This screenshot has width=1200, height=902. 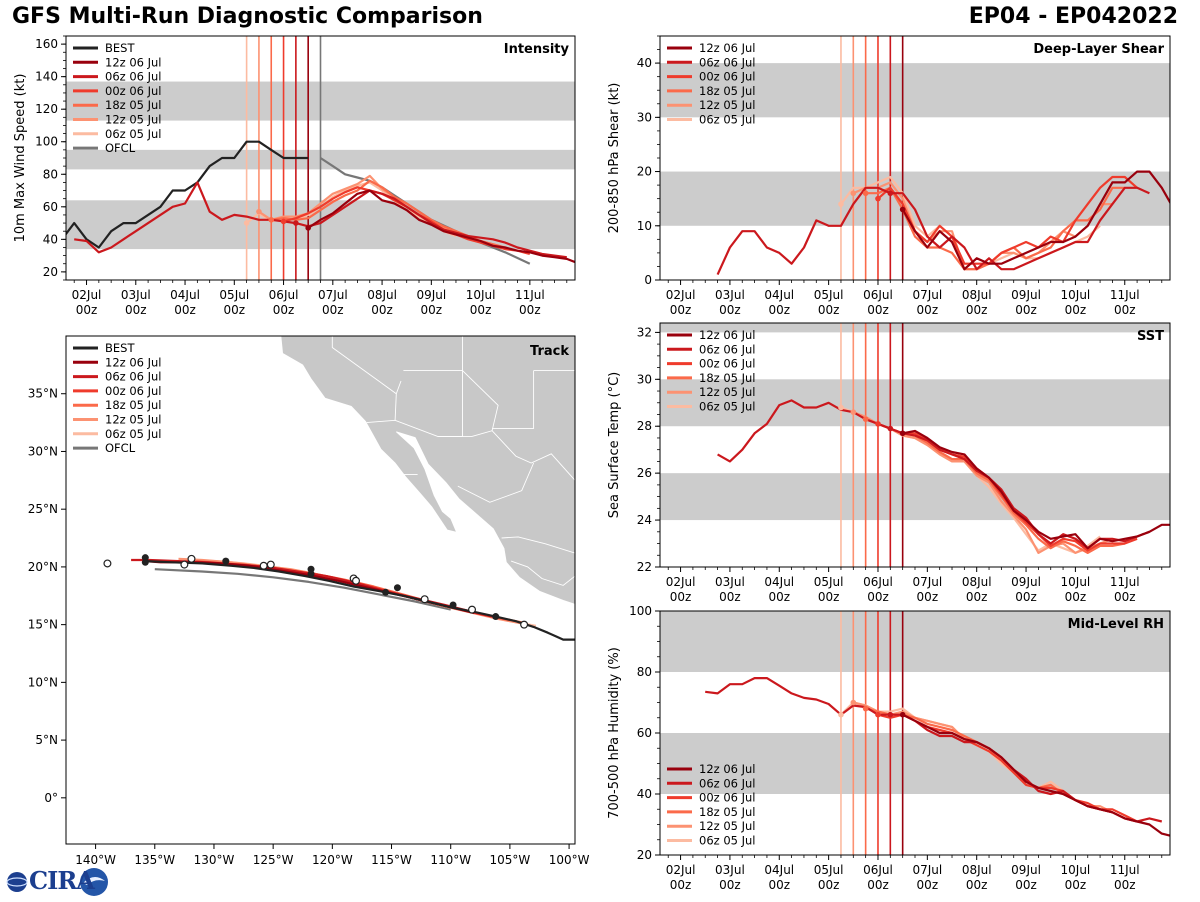 I want to click on sst-ylabel: Sea Surface Temp (°C), so click(x=614, y=445).